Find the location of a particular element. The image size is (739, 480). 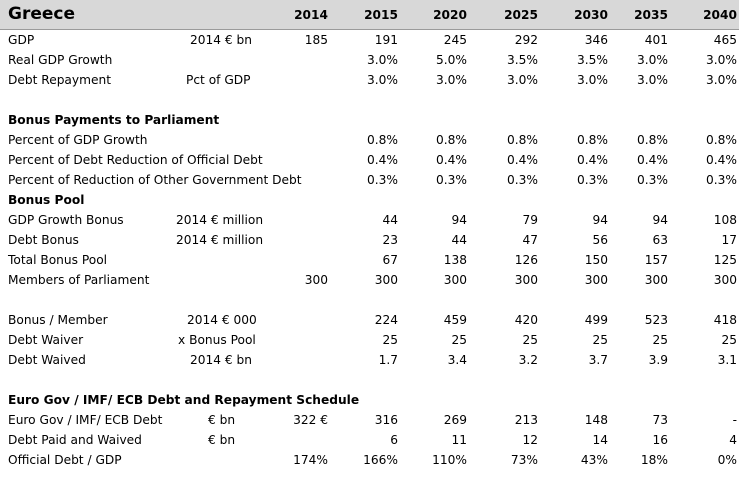

value-cell: 150 is located at coordinates (596, 260).